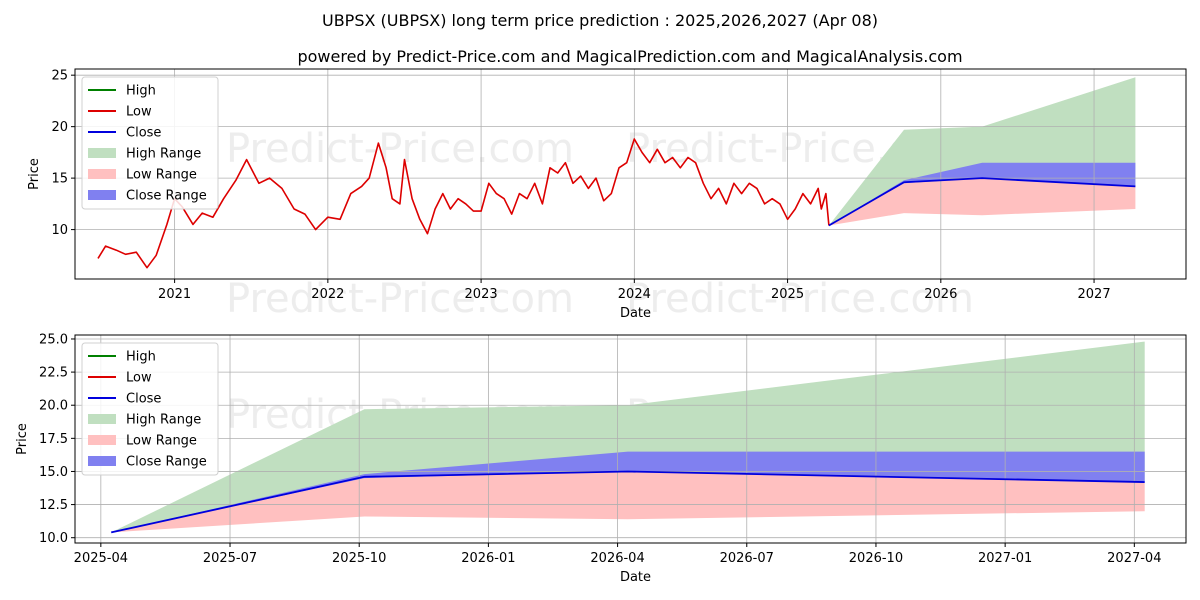  Describe the element at coordinates (174, 294) in the screenshot. I see `x-tick-label: 2021` at that location.